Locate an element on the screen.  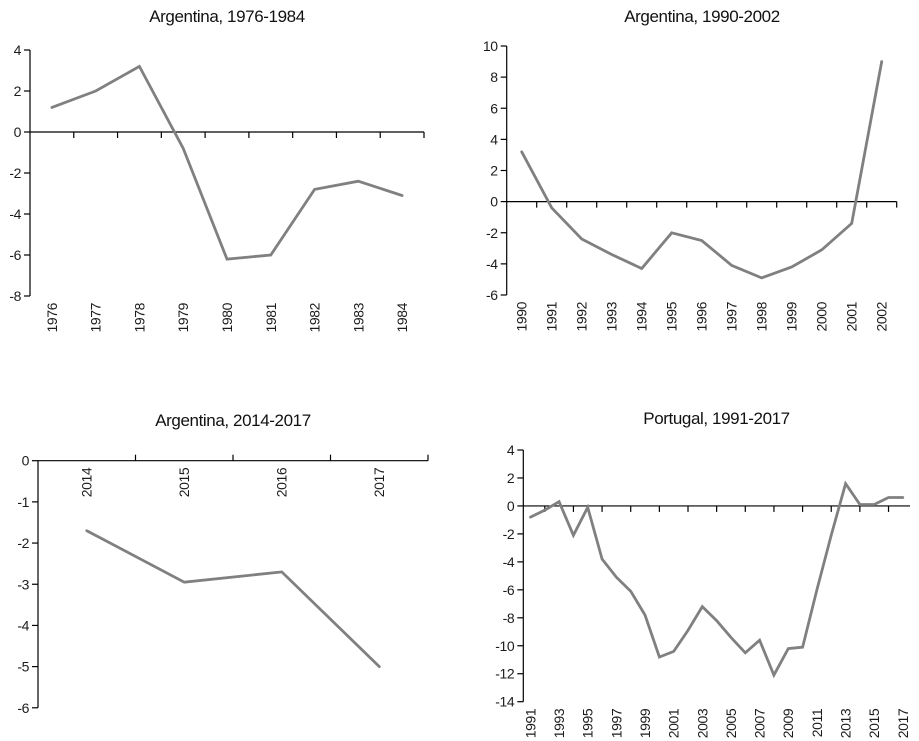
x-tick-label: 1992 is located at coordinates (582, 316).